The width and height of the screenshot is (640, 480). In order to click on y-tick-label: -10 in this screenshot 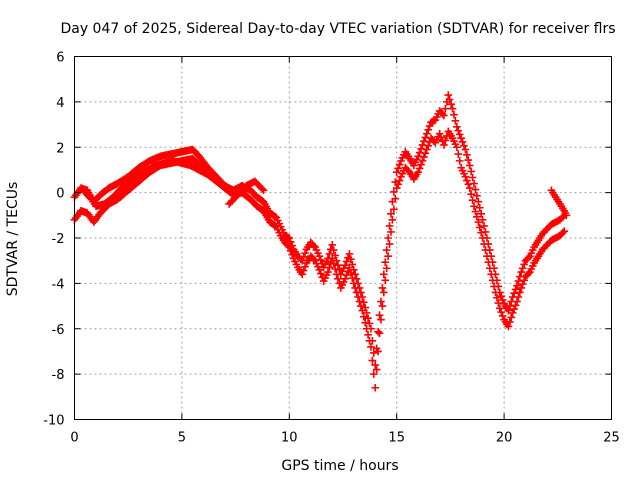, I will do `click(53, 421)`.